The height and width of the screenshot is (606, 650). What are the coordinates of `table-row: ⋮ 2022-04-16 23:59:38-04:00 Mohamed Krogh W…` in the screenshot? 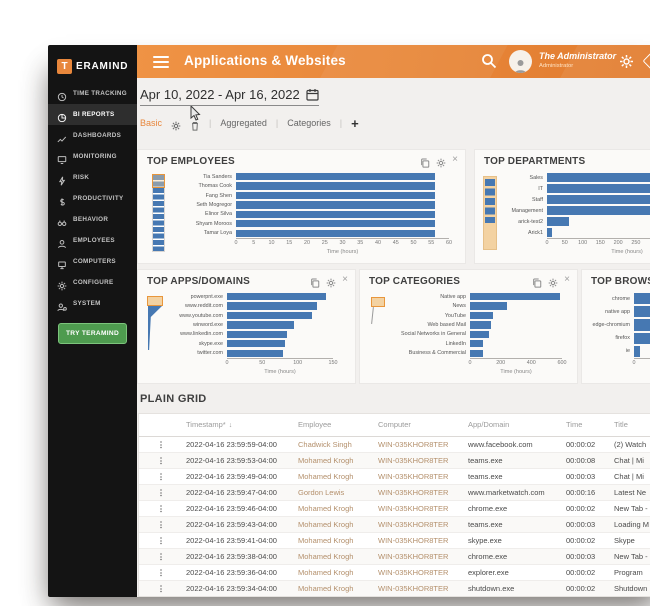 It's located at (394, 556).